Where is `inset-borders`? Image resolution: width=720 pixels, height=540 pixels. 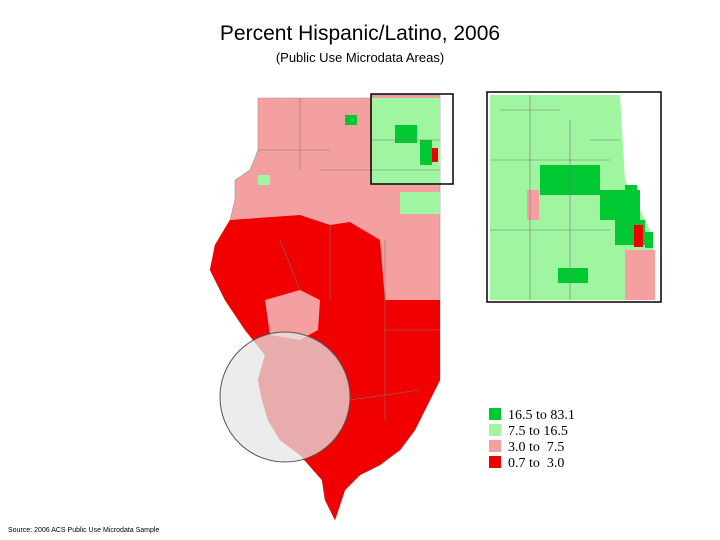 inset-borders is located at coordinates (555, 197).